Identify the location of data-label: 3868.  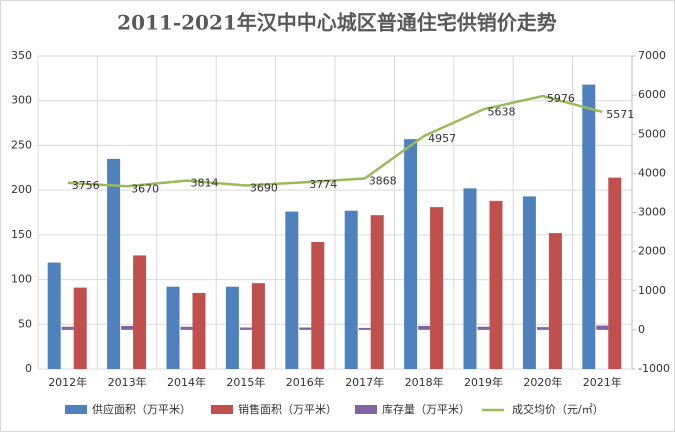
(383, 181).